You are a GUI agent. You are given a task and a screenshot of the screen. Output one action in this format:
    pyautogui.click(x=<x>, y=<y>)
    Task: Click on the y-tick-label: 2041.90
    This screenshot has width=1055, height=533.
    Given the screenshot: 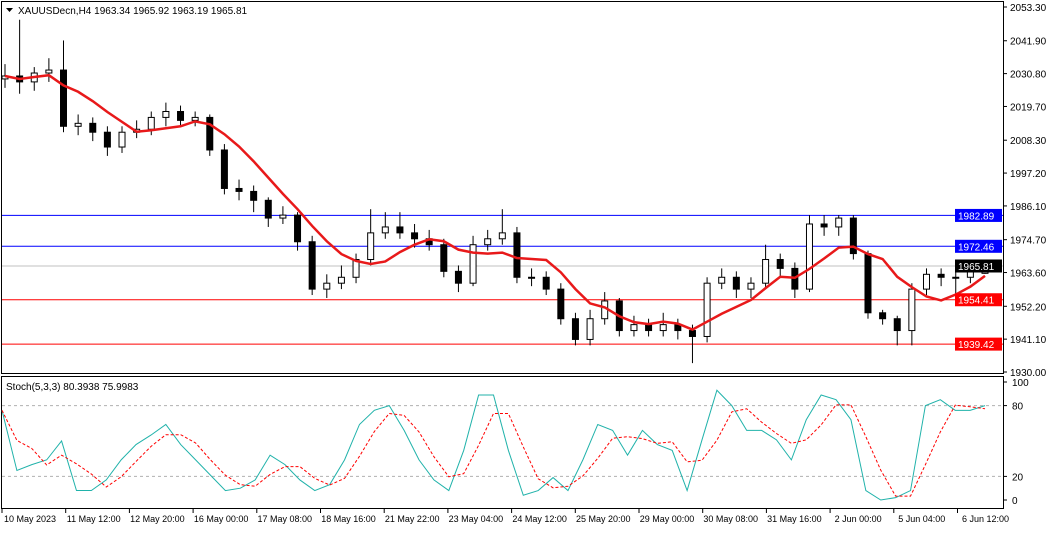 What is the action you would take?
    pyautogui.click(x=1028, y=42)
    